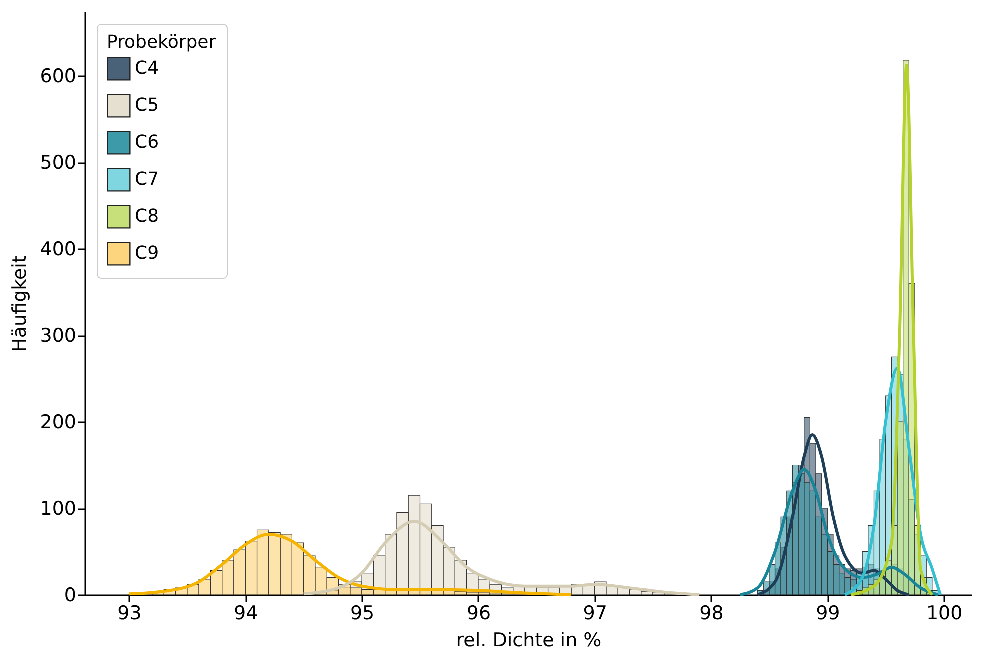 Image resolution: width=986 pixels, height=659 pixels. What do you see at coordinates (70, 595) in the screenshot?
I see `y-tick-label: 0` at bounding box center [70, 595].